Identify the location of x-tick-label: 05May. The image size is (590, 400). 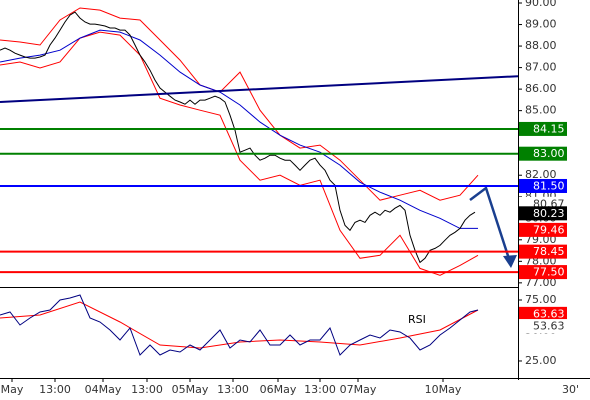
(190, 389).